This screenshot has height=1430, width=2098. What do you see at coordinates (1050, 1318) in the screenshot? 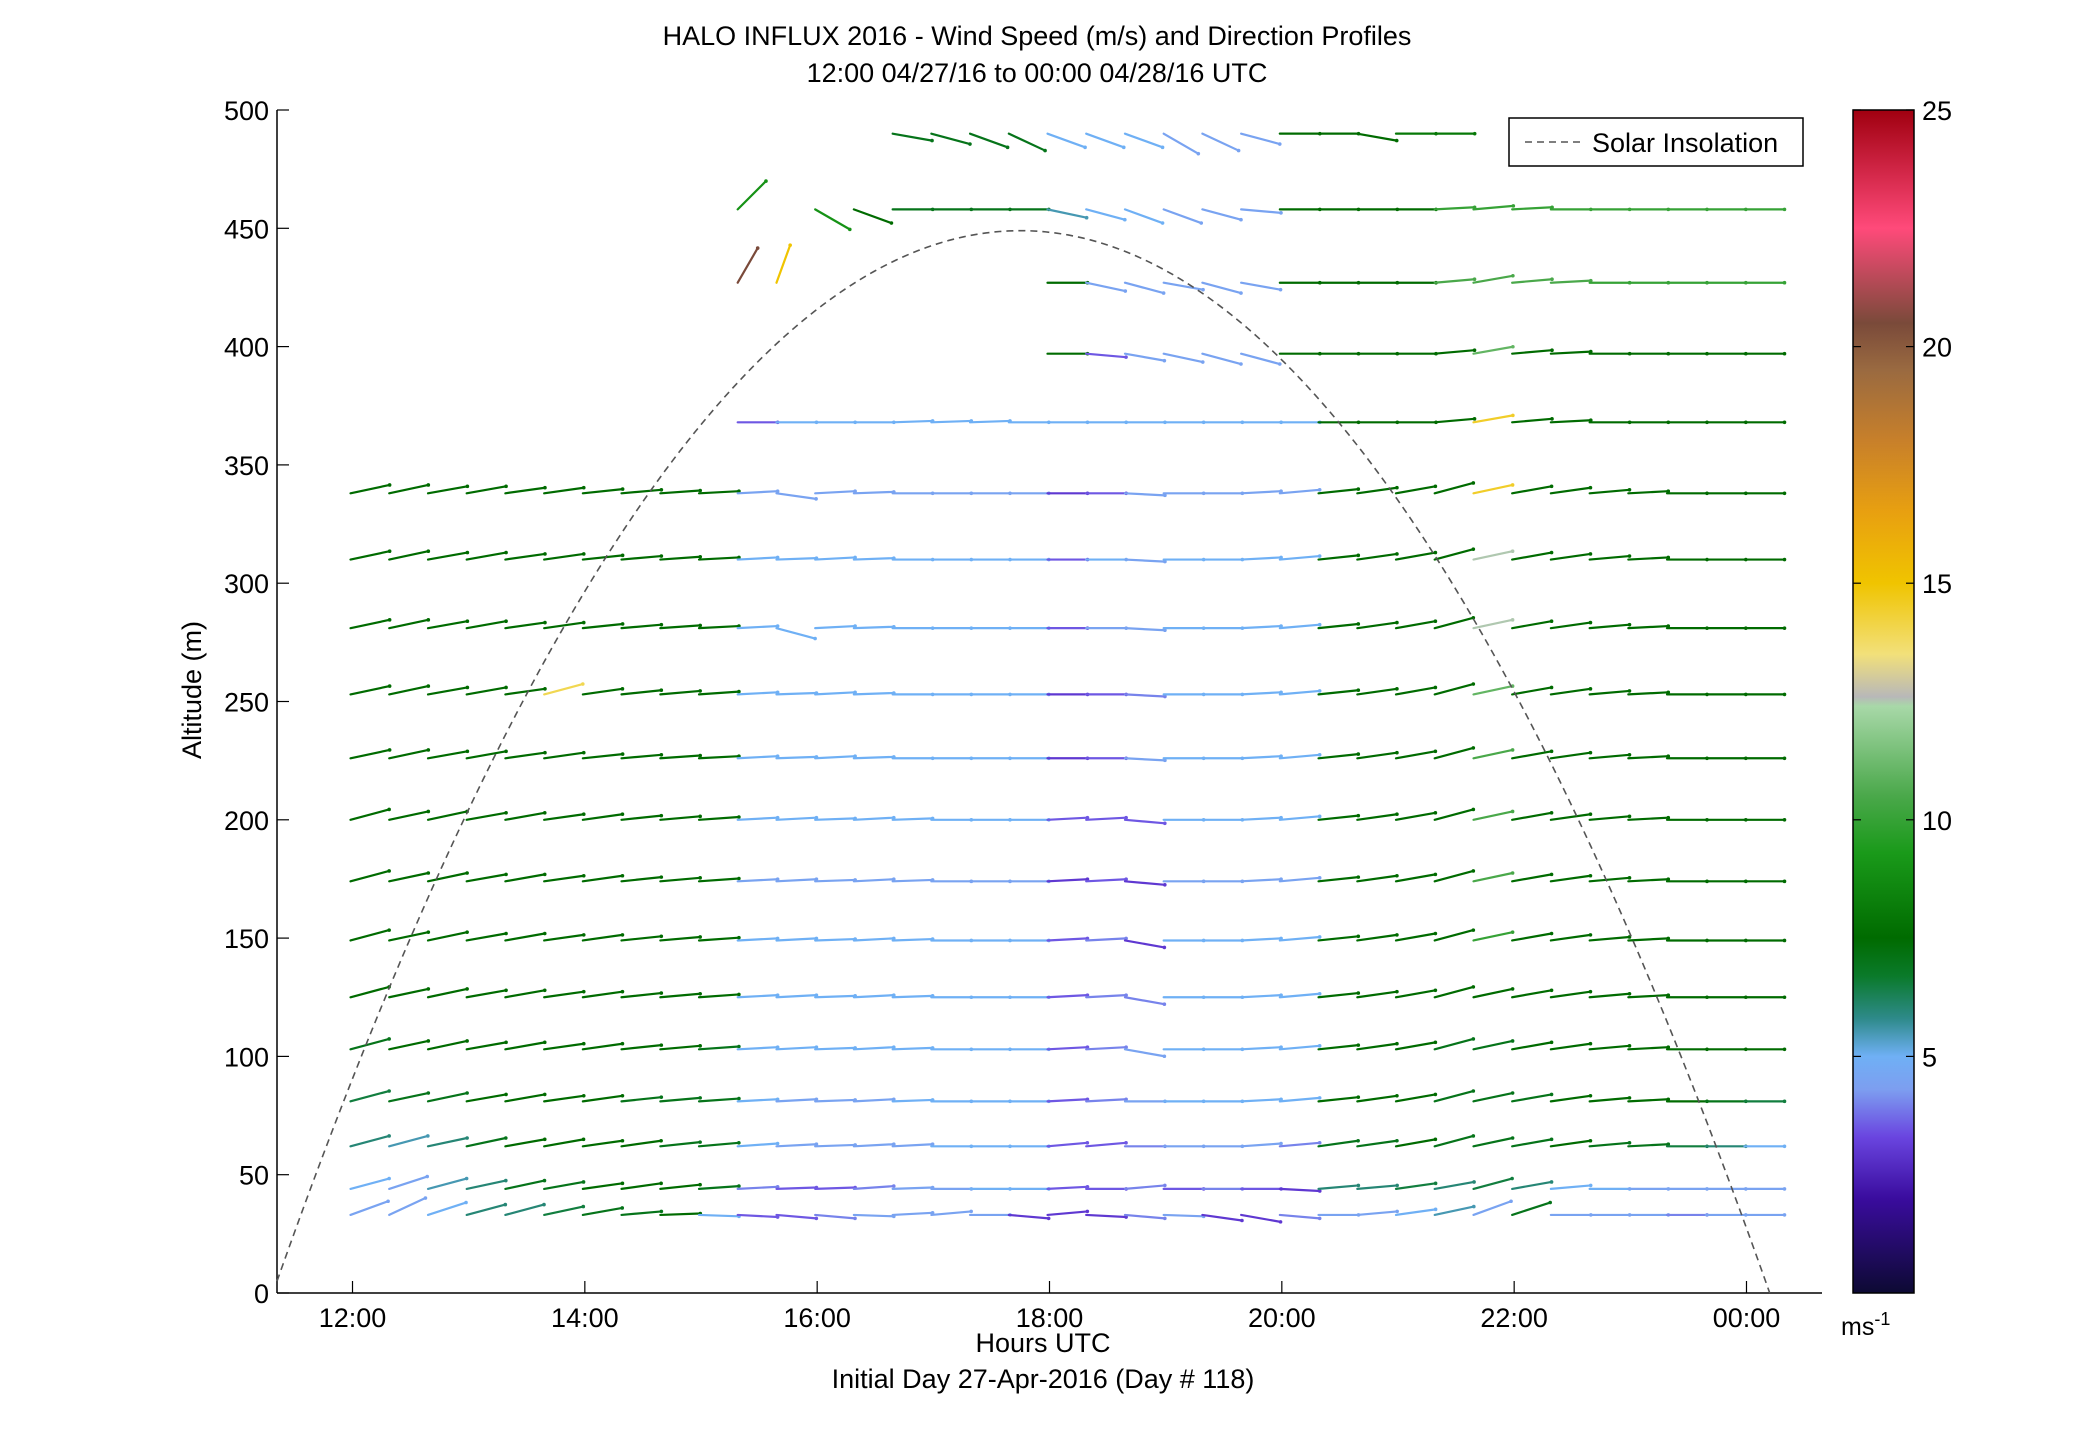
I see `x-tick-label: 18:00` at bounding box center [1050, 1318].